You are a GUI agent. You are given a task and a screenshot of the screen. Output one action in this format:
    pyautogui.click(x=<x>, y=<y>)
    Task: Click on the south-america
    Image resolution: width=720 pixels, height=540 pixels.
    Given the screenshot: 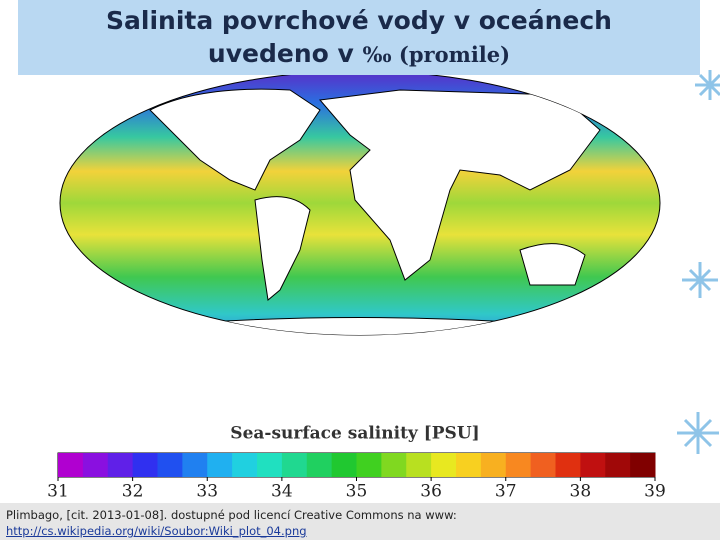 What is the action you would take?
    pyautogui.click(x=282, y=248)
    